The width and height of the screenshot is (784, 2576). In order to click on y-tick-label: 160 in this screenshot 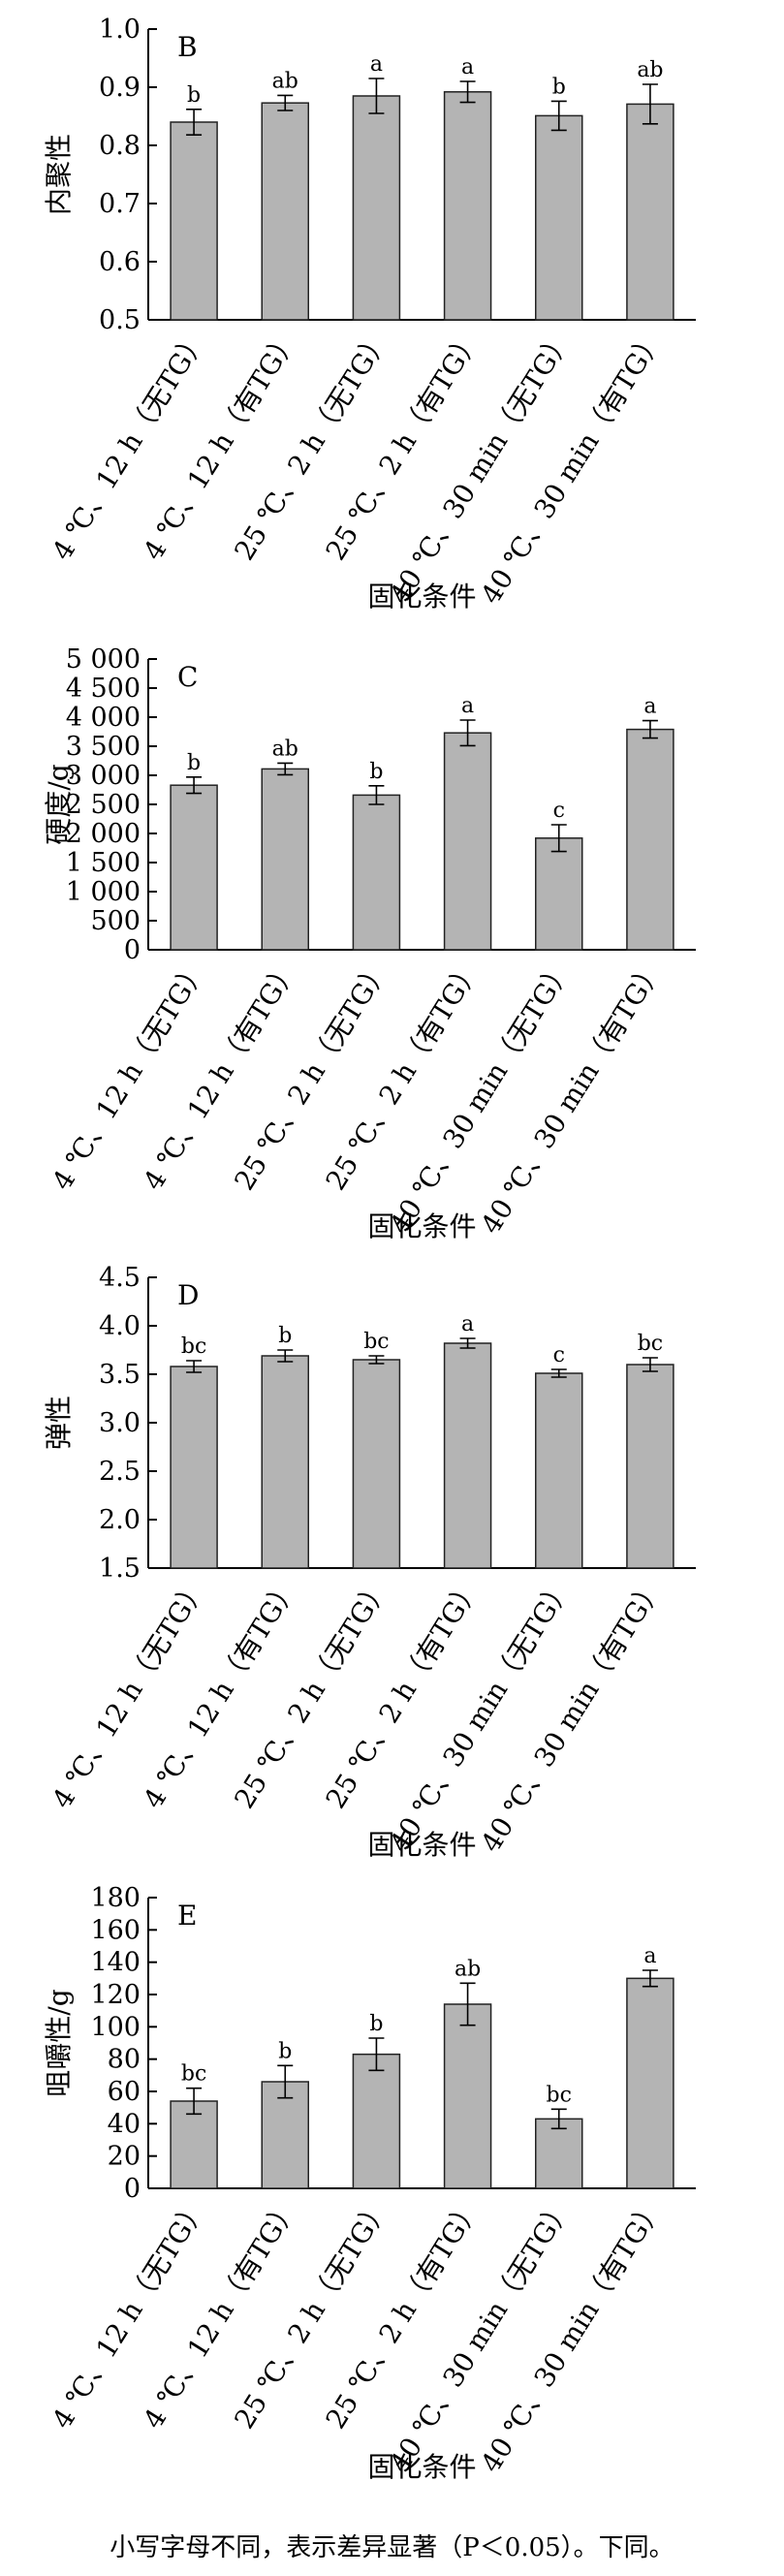, I will do `click(116, 1930)`.